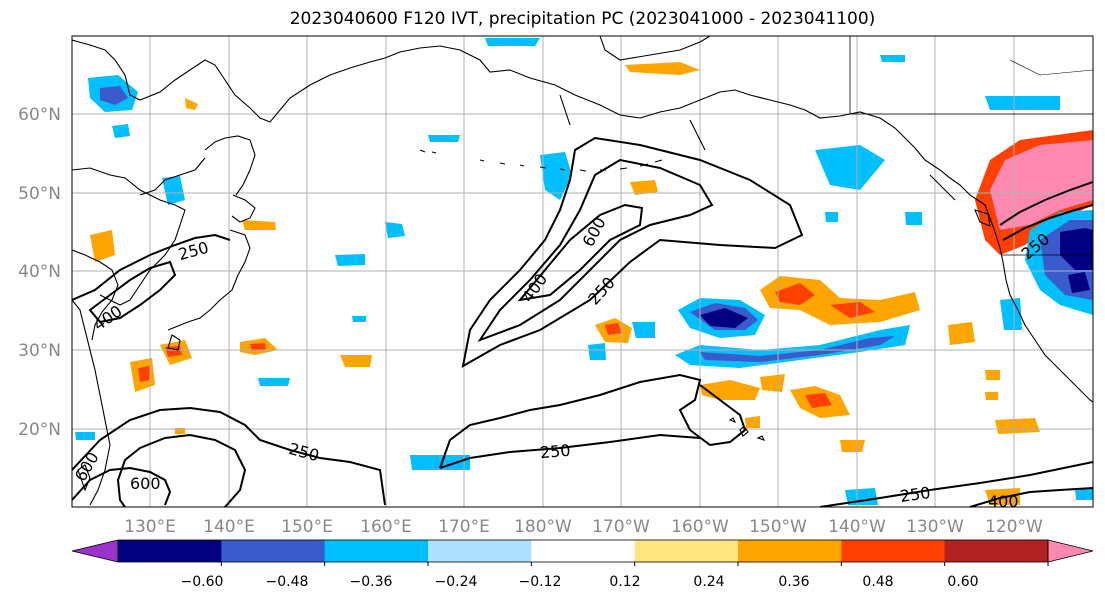 Image resolution: width=1105 pixels, height=601 pixels. What do you see at coordinates (229, 527) in the screenshot?
I see `lon-label: 140°E` at bounding box center [229, 527].